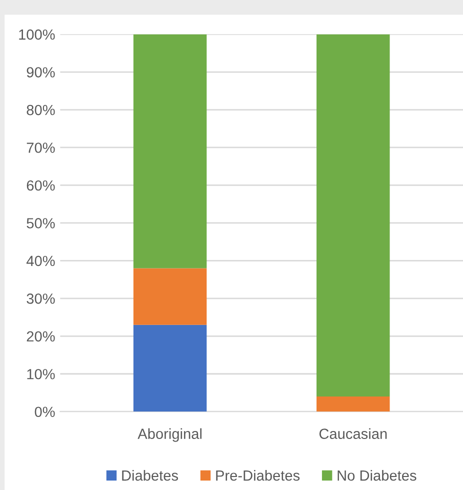 Image resolution: width=463 pixels, height=490 pixels. I want to click on y-tick-label: 70%, so click(40, 147).